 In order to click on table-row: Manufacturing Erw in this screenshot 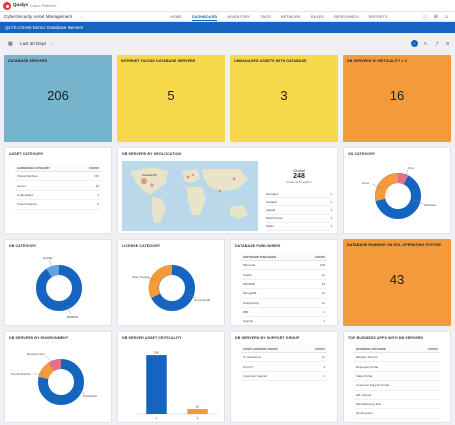, I will do `click(397, 405)`.